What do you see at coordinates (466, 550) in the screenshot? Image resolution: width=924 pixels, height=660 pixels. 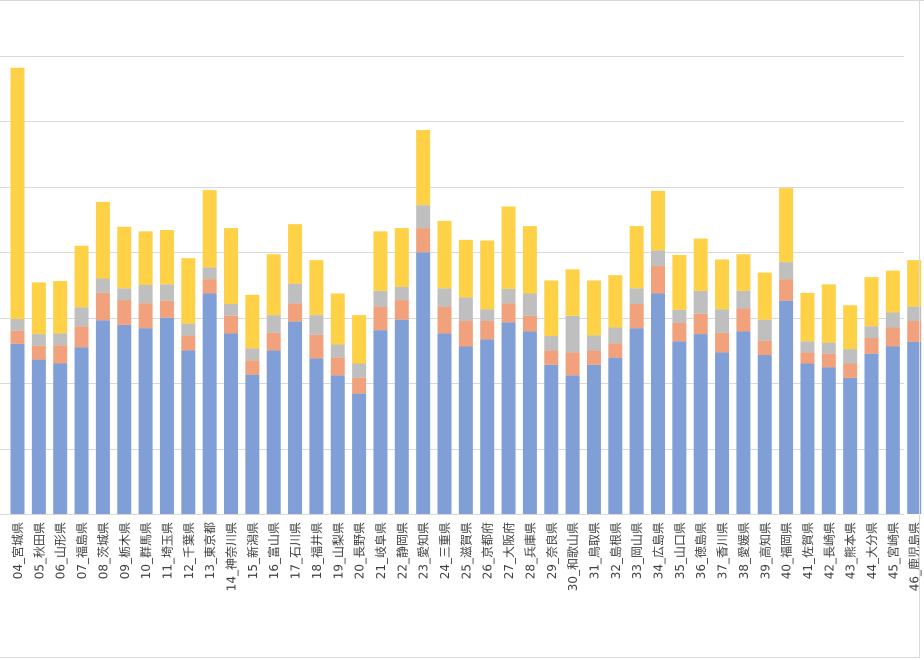 I see `x-tick-label: 25_滋賀県` at bounding box center [466, 550].